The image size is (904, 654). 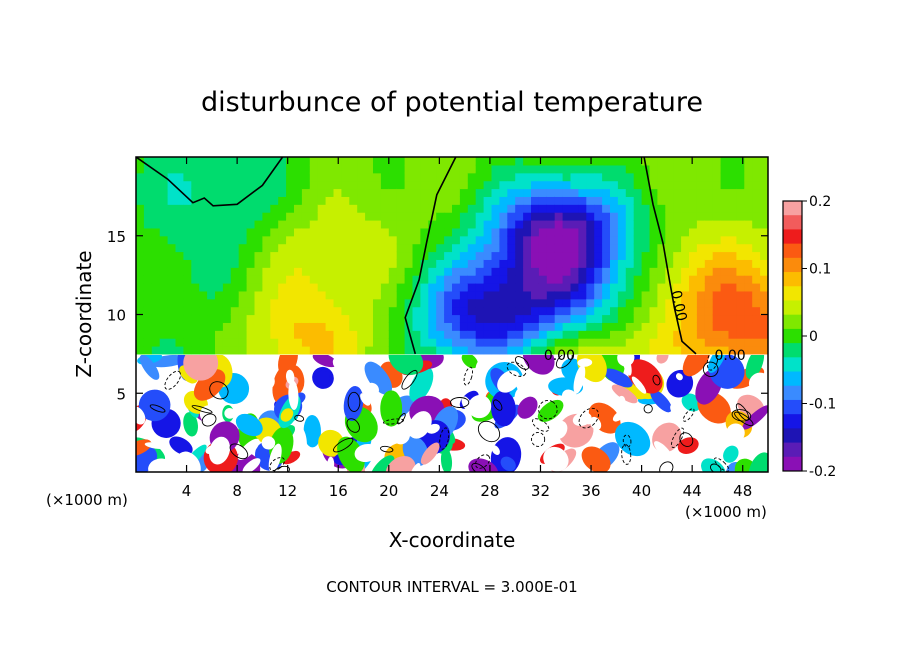 What do you see at coordinates (813, 337) in the screenshot?
I see `colorbar-tick-label: 0` at bounding box center [813, 337].